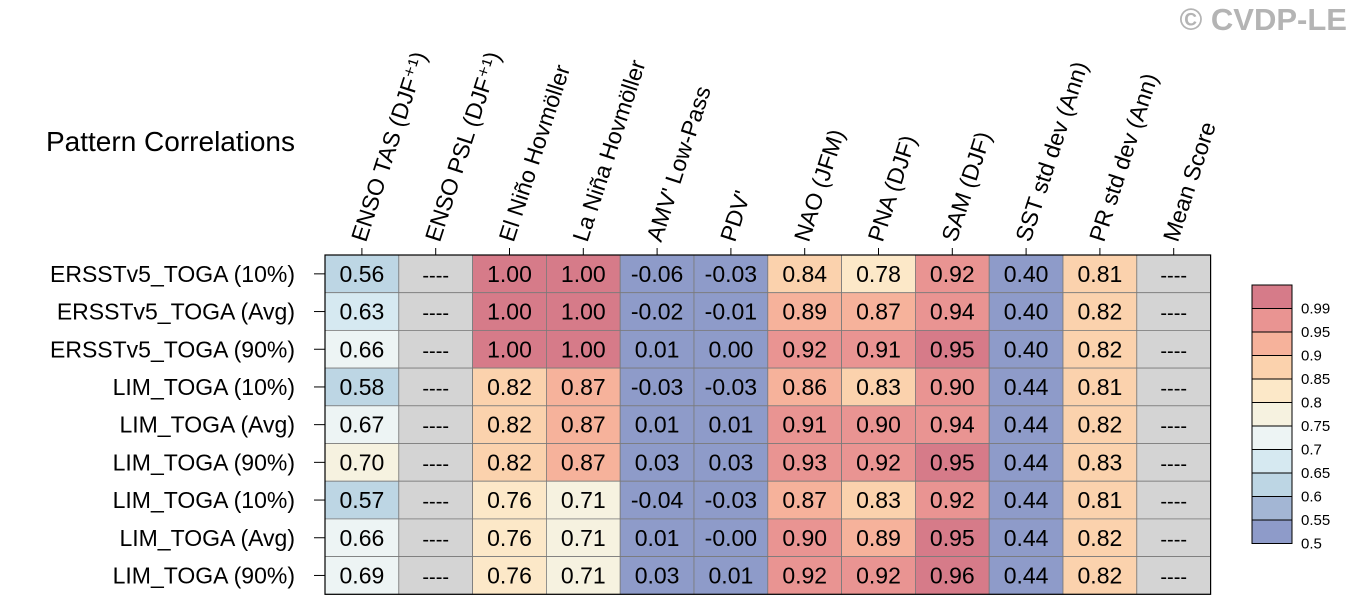 The image size is (1357, 614). Describe the element at coordinates (952, 349) in the screenshot. I see `cell-value-label: 0.95` at that location.